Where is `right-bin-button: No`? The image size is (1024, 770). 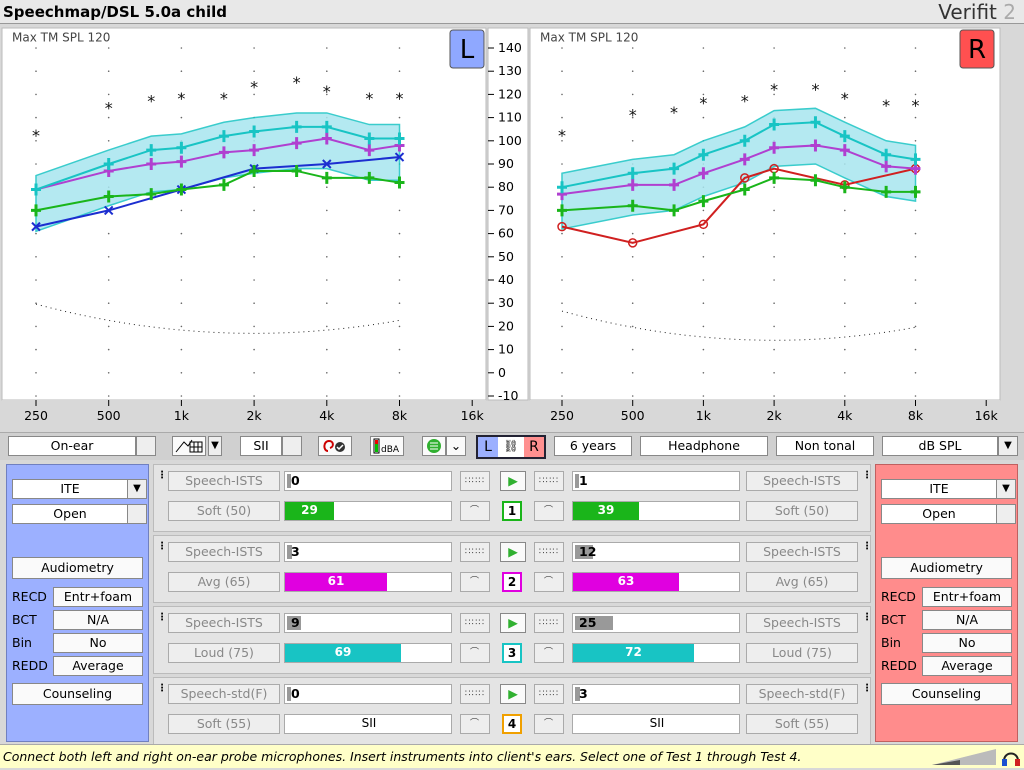 right-bin-button: No is located at coordinates (967, 643).